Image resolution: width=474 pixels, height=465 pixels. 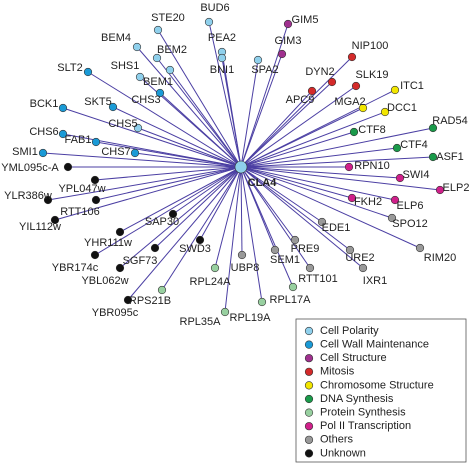 I want to click on legend-label: Cell Wall Maintenance, so click(x=374, y=345).